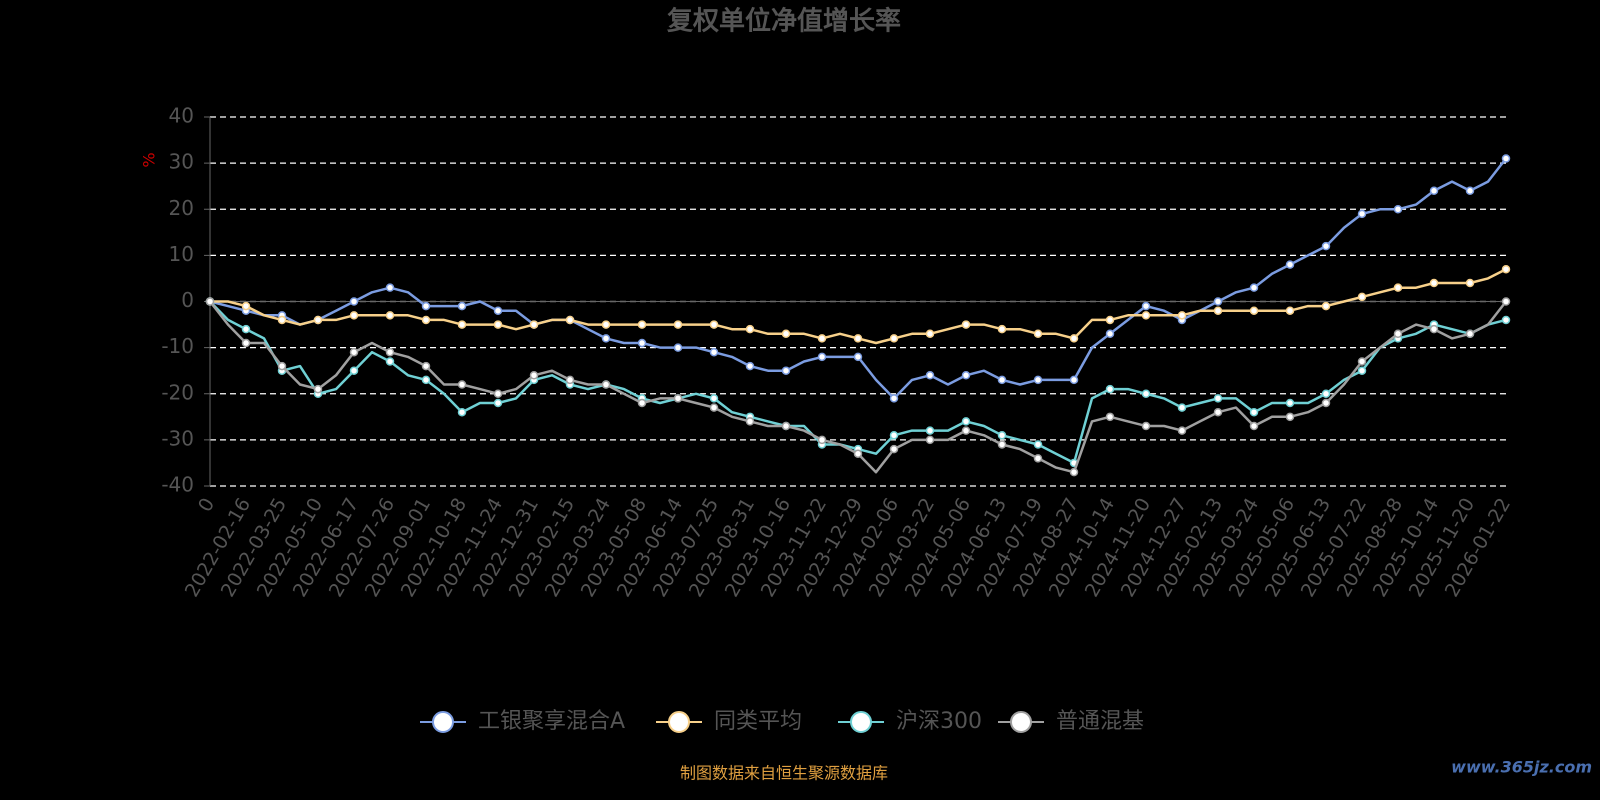  What do you see at coordinates (758, 721) in the screenshot?
I see `legend-label: 同类平均` at bounding box center [758, 721].